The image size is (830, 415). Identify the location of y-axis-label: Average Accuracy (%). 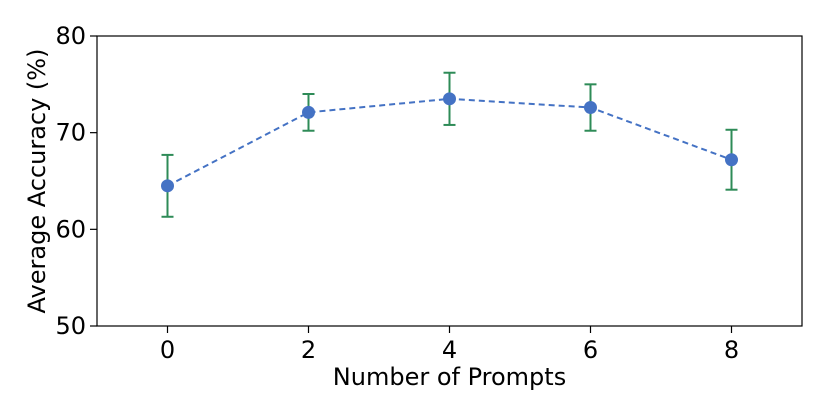
(37, 181).